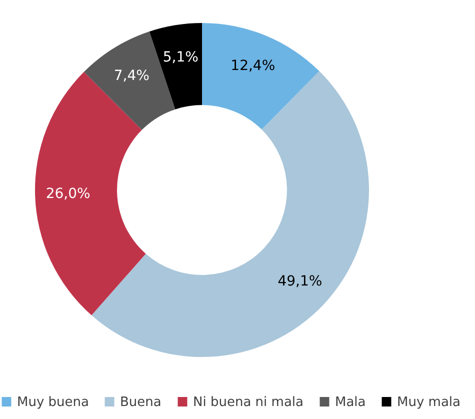 The width and height of the screenshot is (475, 419). Describe the element at coordinates (53, 402) in the screenshot. I see `legend-label: Muy buena` at that location.